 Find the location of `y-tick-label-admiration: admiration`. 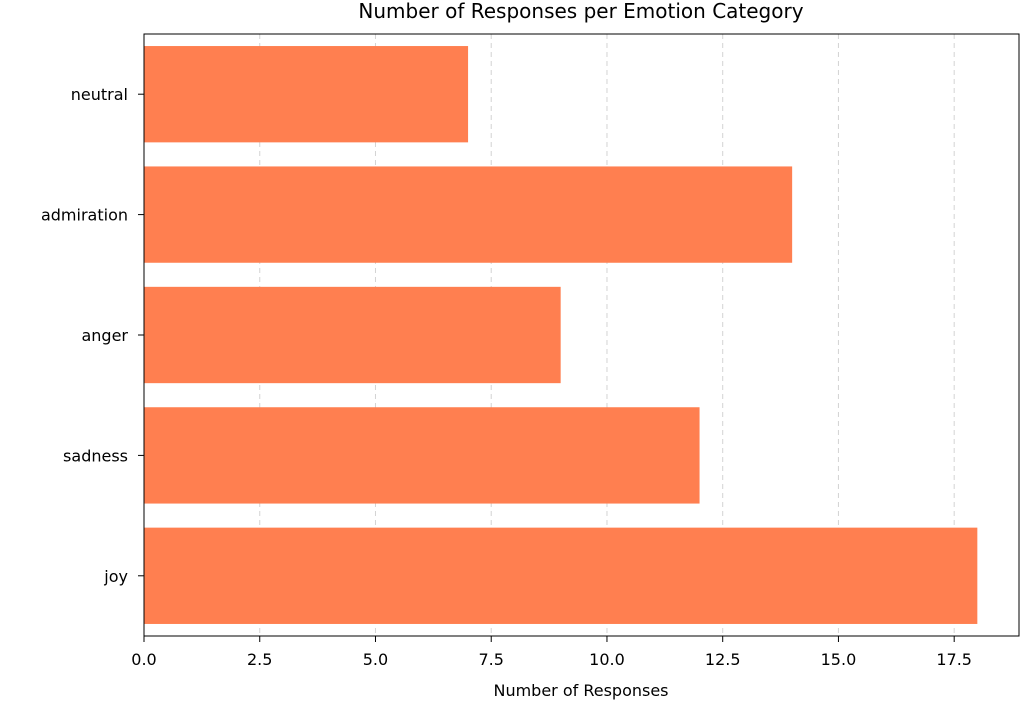

y-tick-label-admiration: admiration is located at coordinates (84, 215).